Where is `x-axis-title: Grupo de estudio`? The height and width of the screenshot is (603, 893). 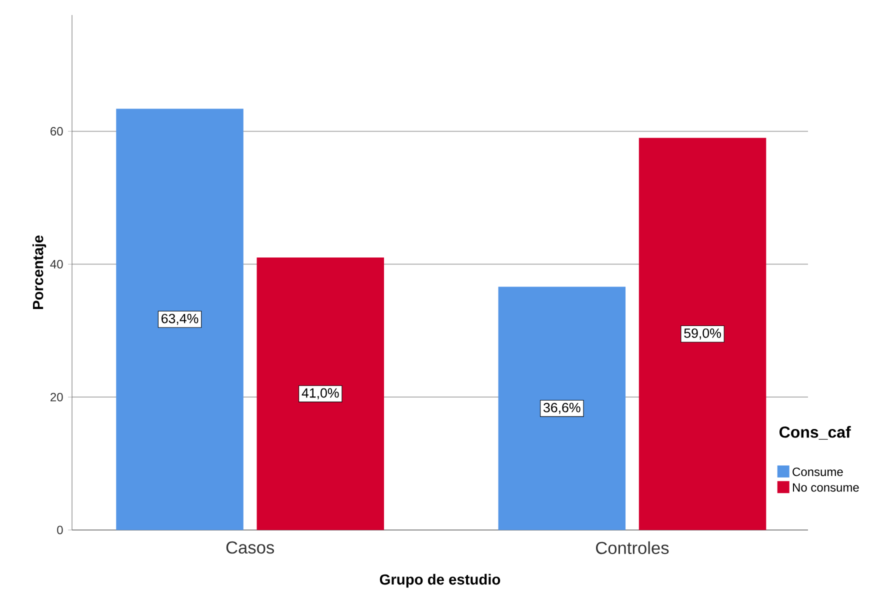 x-axis-title: Grupo de estudio is located at coordinates (440, 581).